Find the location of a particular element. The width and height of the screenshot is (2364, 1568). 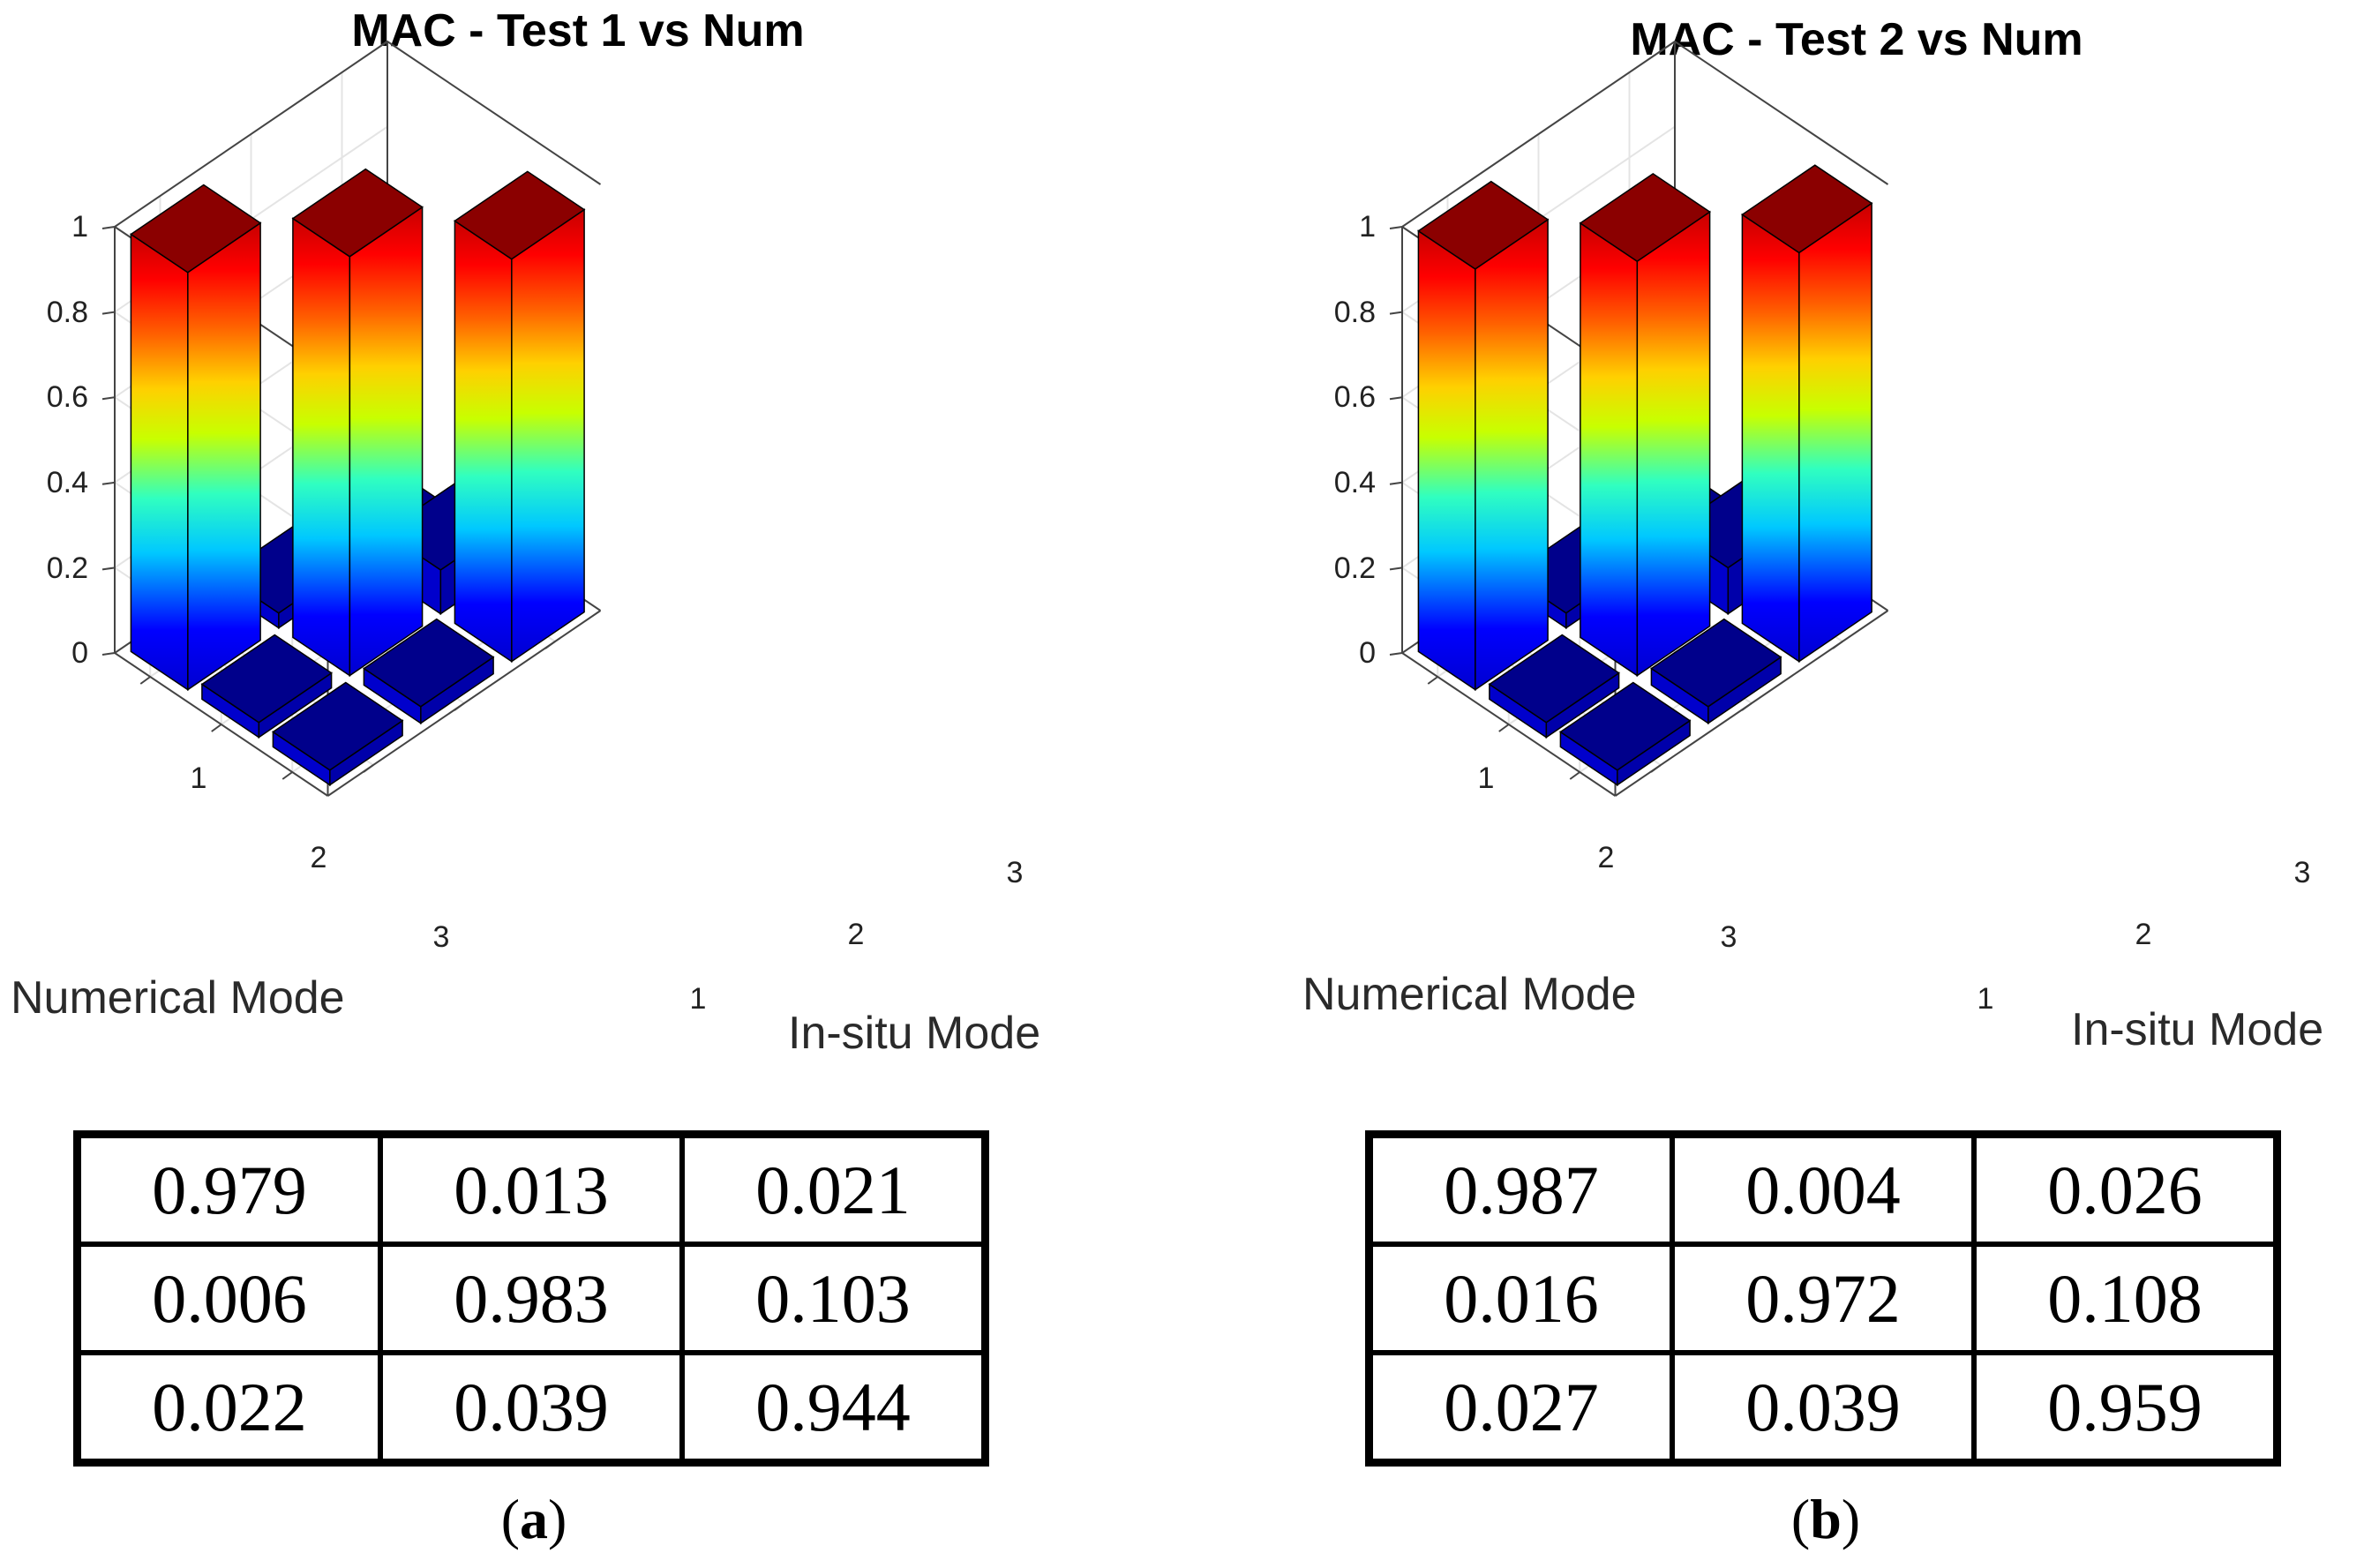

table-cell: 0.006 is located at coordinates (228, 1298).